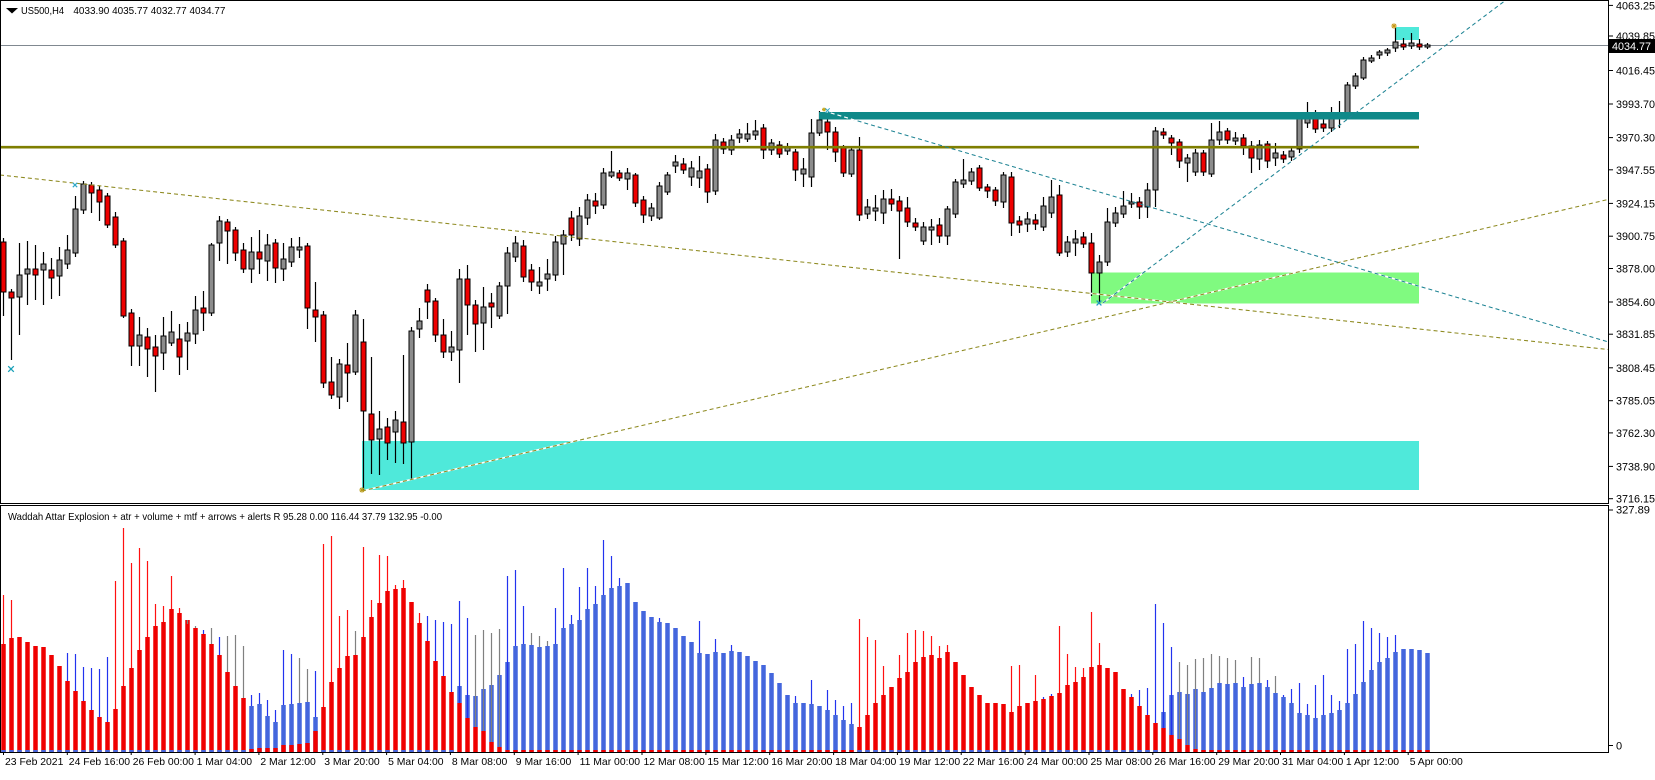 The width and height of the screenshot is (1655, 780). What do you see at coordinates (1635, 171) in the screenshot?
I see `svg-text: 3947.55` at bounding box center [1635, 171].